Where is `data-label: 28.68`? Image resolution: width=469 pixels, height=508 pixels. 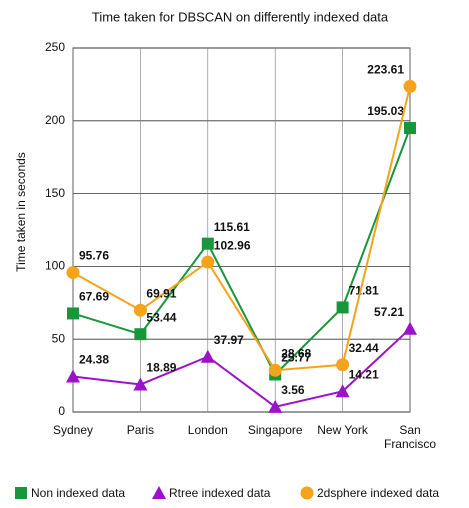
data-label: 28.68 is located at coordinates (296, 353).